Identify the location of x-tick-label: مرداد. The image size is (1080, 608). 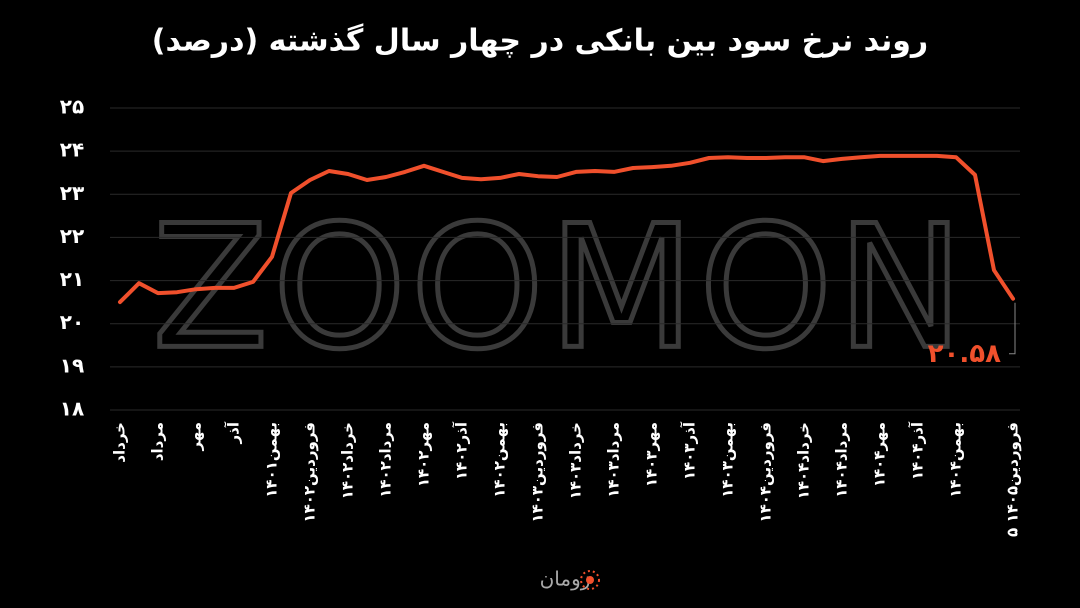
(158, 441).